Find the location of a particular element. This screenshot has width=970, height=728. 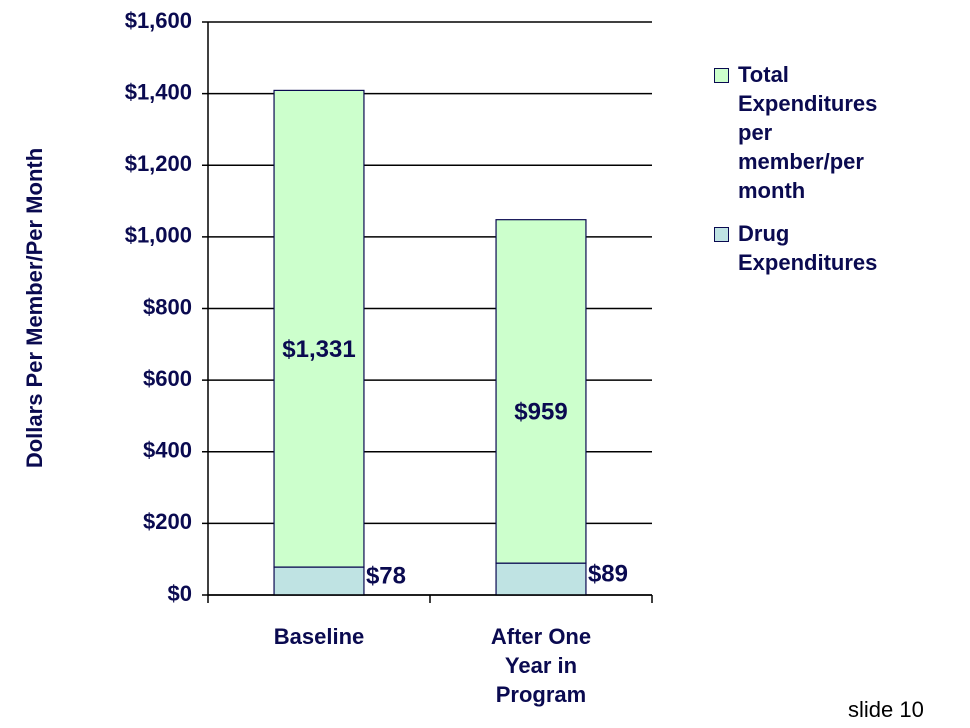

y-tick-label: $1,000 is located at coordinates (158, 235).